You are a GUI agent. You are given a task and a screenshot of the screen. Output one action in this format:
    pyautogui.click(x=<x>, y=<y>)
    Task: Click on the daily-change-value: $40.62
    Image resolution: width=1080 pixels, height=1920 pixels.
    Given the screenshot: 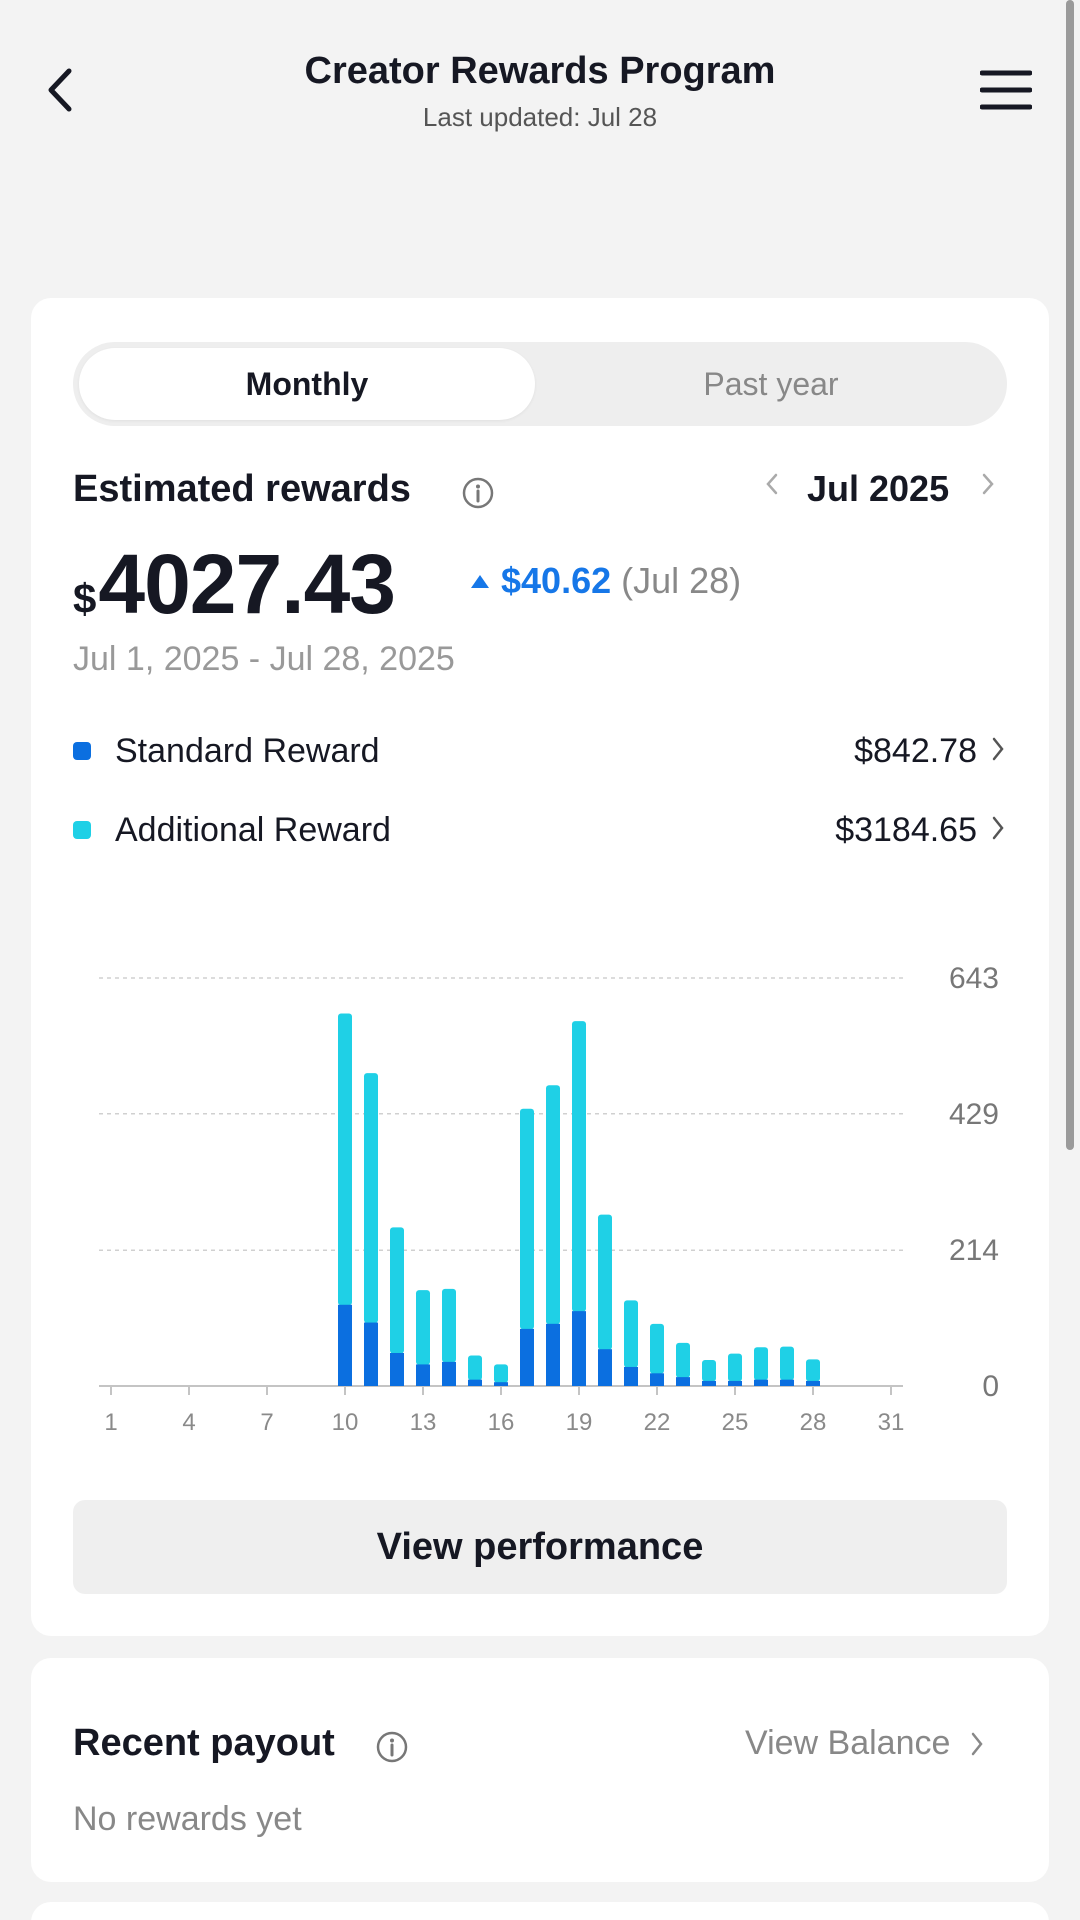 What is the action you would take?
    pyautogui.click(x=556, y=580)
    